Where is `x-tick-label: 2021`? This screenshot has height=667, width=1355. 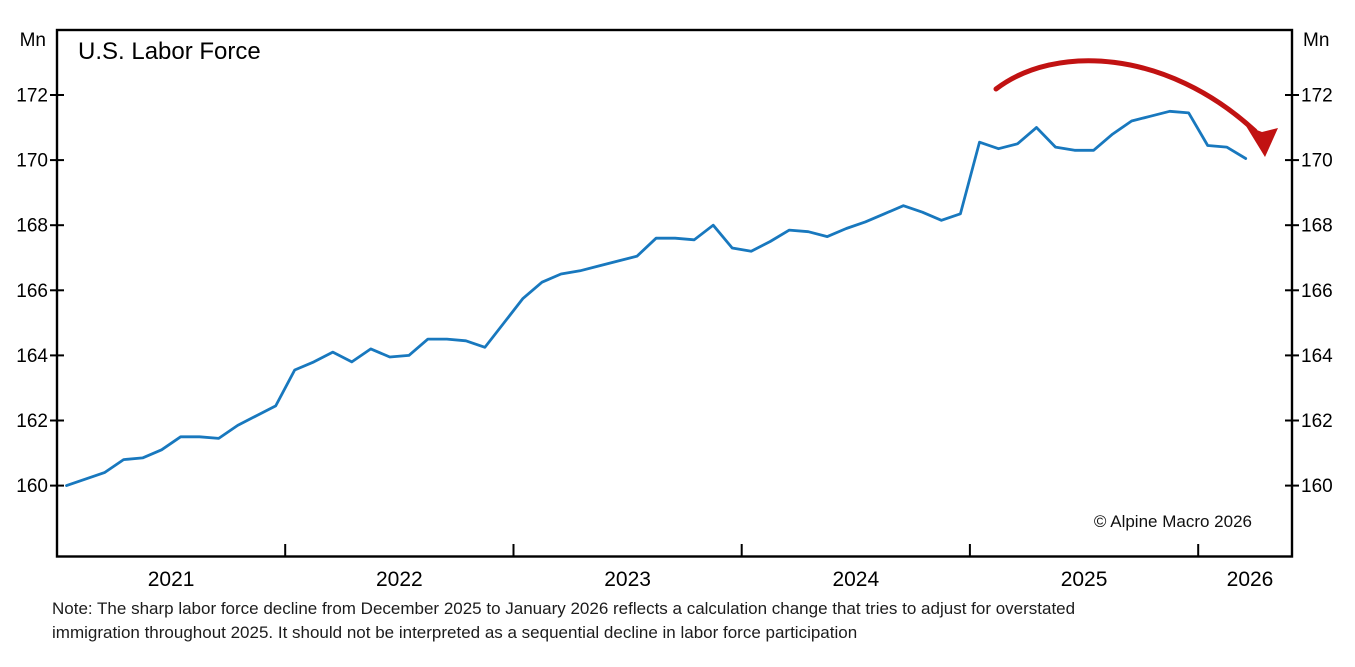
x-tick-label: 2021 is located at coordinates (171, 579).